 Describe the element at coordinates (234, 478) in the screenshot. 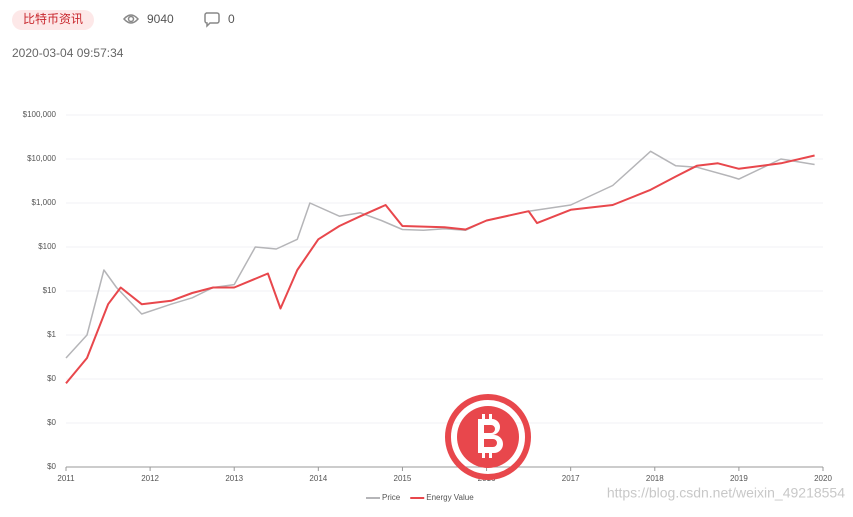

I see `x-tick-label: 2013` at that location.